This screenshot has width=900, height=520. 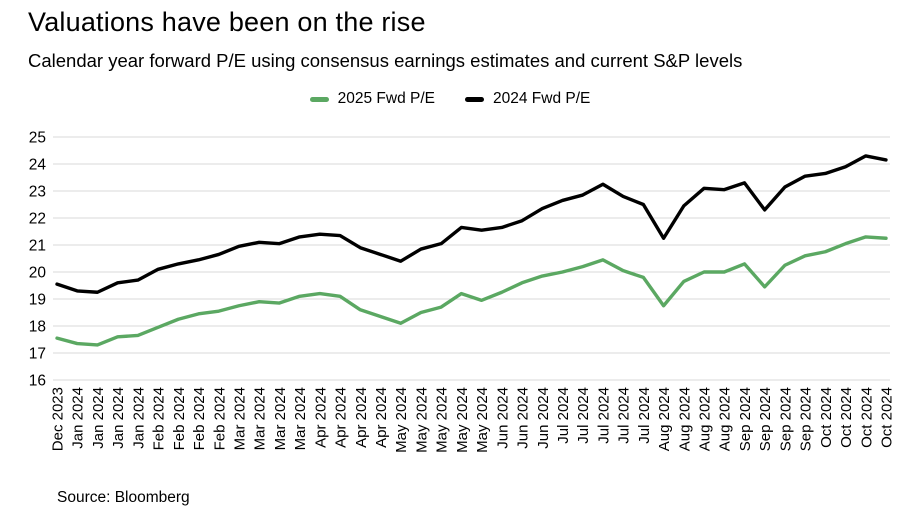 I want to click on legend: 2025 Fwd P/E 2024 Fwd P/E, so click(x=450, y=99).